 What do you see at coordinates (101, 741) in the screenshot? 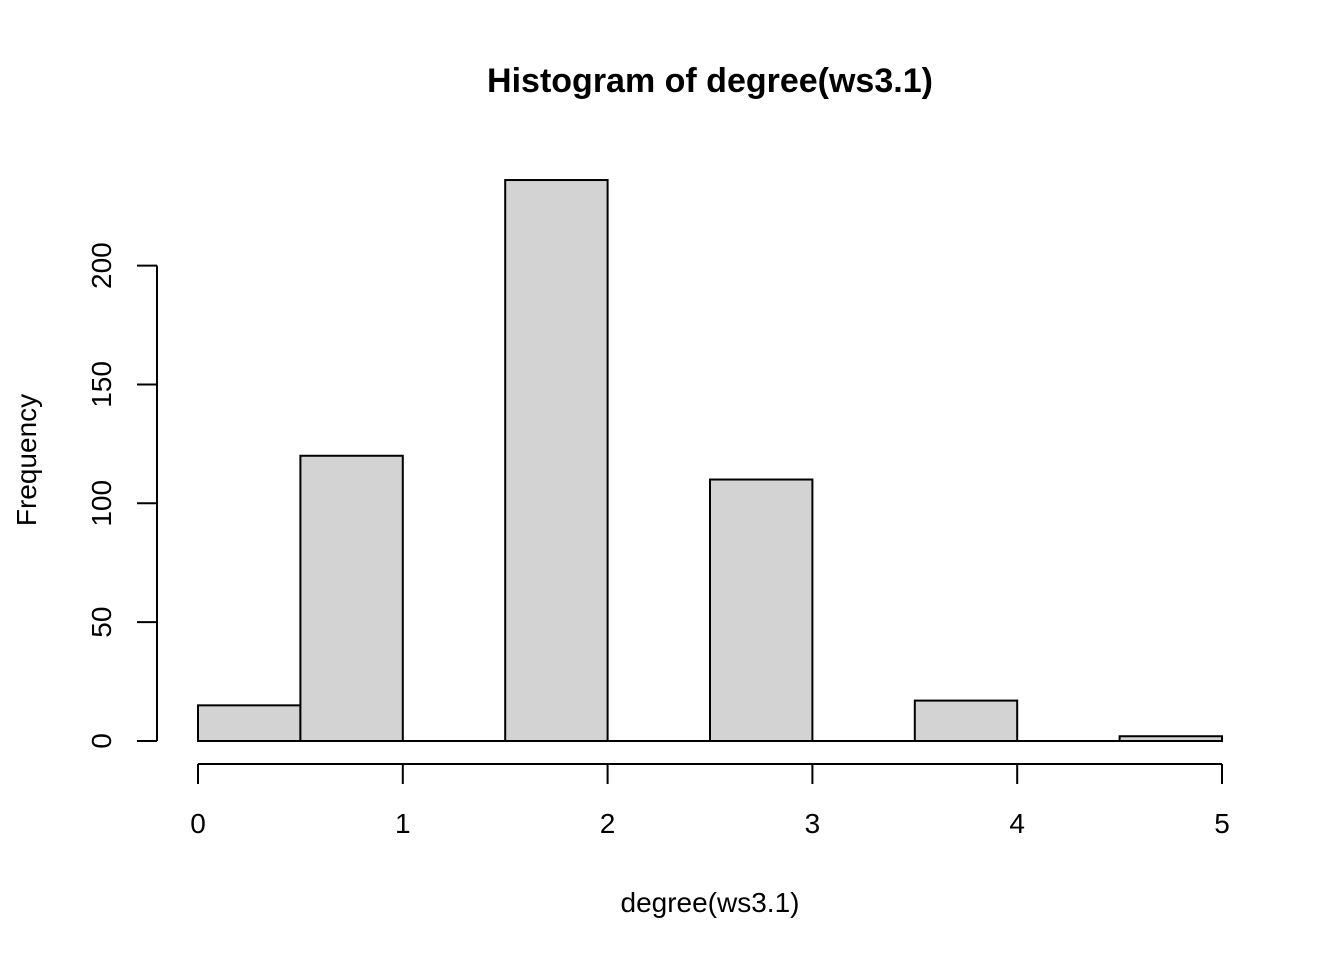
I see `y-tick-label: 0` at bounding box center [101, 741].